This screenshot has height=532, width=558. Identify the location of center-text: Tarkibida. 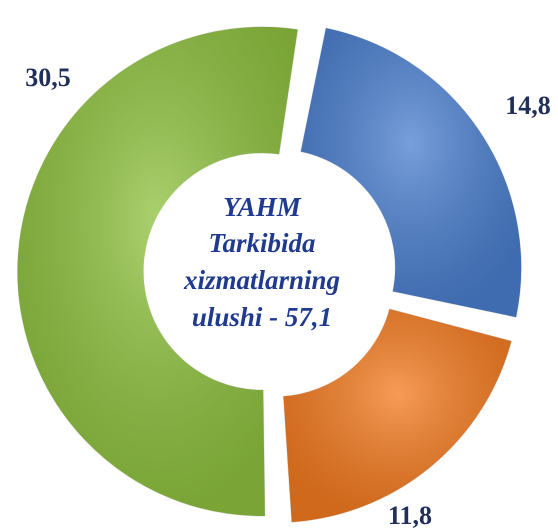
(261, 243).